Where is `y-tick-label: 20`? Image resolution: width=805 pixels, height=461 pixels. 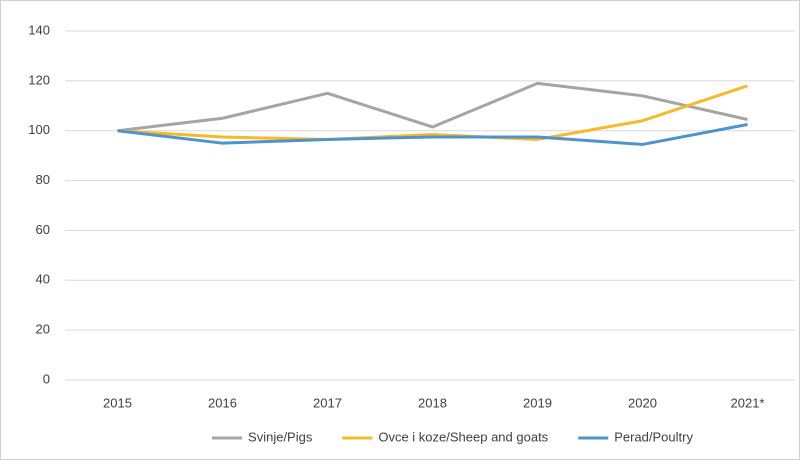
y-tick-label: 20 is located at coordinates (43, 329).